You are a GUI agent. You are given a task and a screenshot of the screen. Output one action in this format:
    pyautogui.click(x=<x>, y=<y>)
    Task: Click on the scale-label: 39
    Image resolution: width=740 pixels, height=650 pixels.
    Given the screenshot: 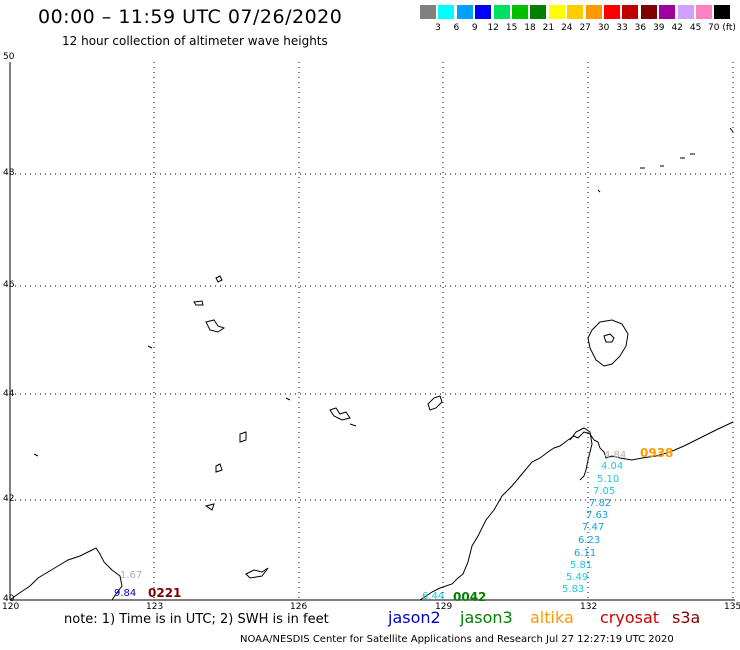 What is the action you would take?
    pyautogui.click(x=659, y=28)
    